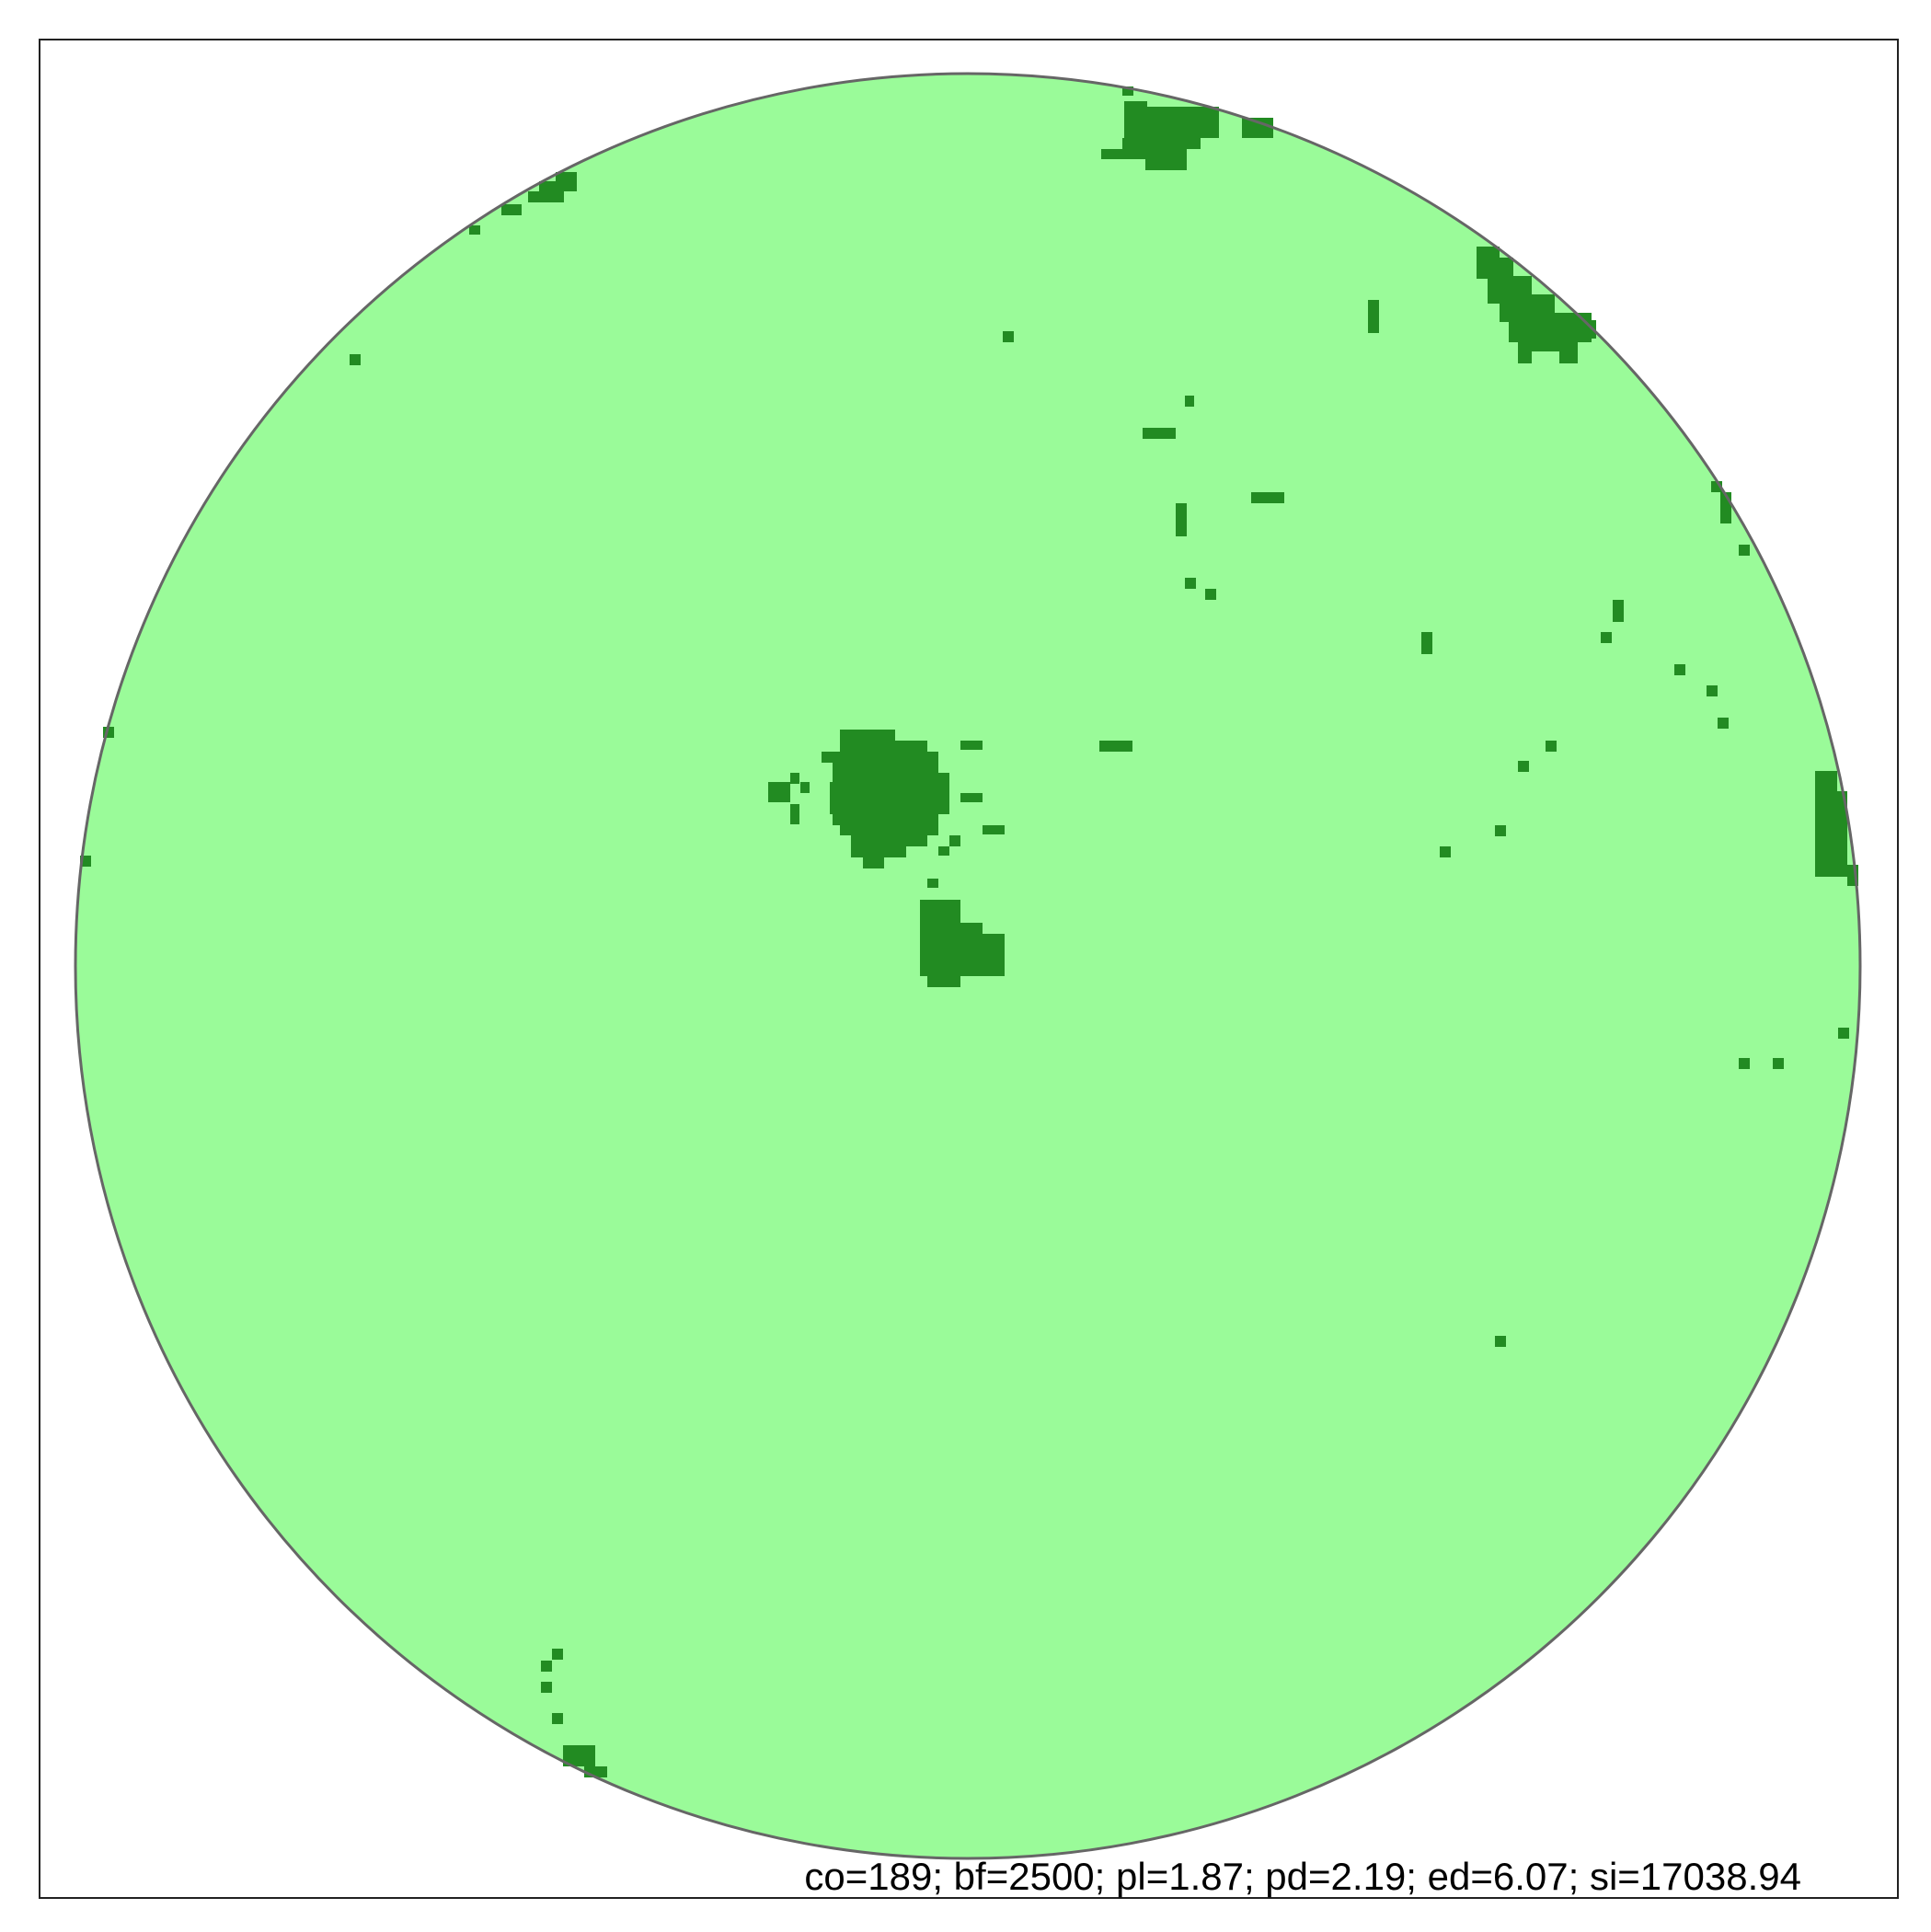  What do you see at coordinates (585, 1761) in the screenshot?
I see `bottom-left-rim-patch` at bounding box center [585, 1761].